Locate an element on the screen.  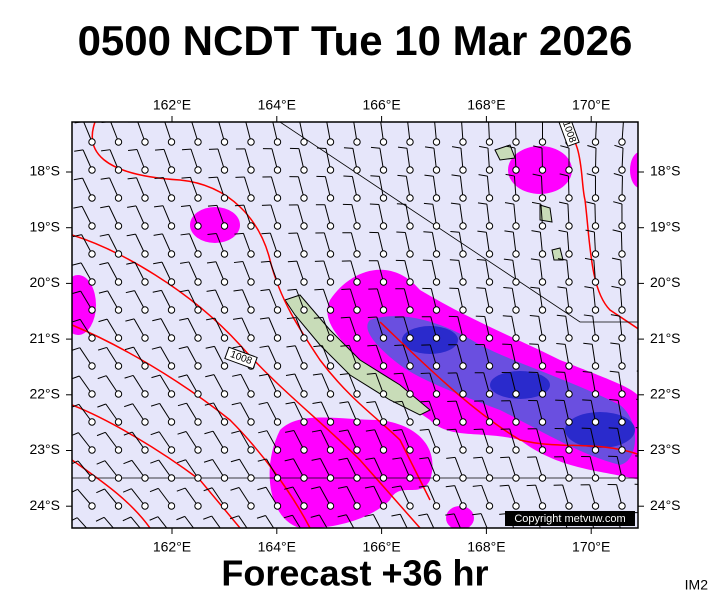
copyright-box is located at coordinates (570, 518).